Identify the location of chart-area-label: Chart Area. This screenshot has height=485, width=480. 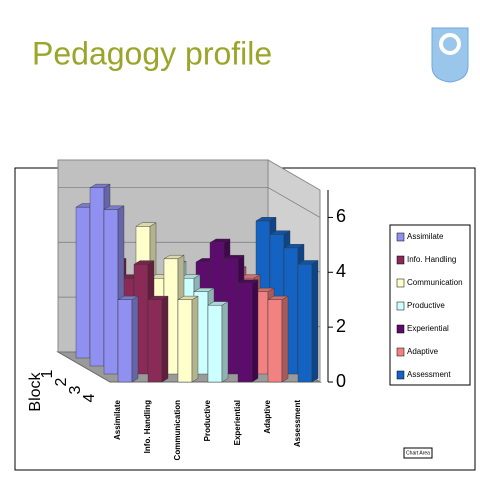
(418, 453).